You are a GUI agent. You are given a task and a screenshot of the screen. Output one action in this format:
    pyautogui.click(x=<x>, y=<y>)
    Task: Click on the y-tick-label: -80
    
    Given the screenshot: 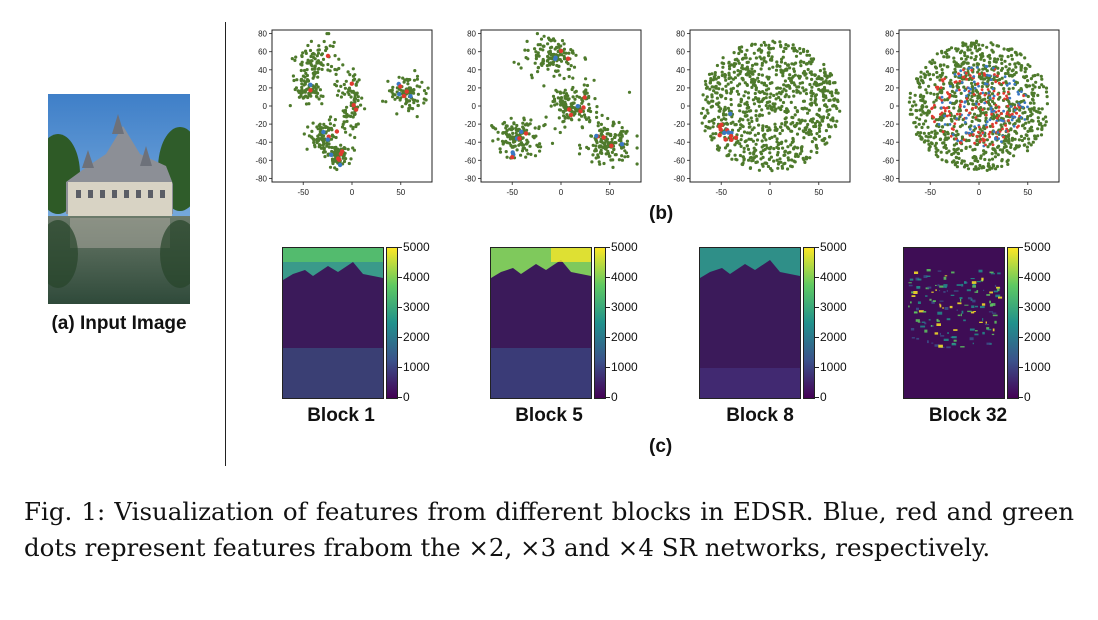 What is the action you would take?
    pyautogui.click(x=261, y=178)
    